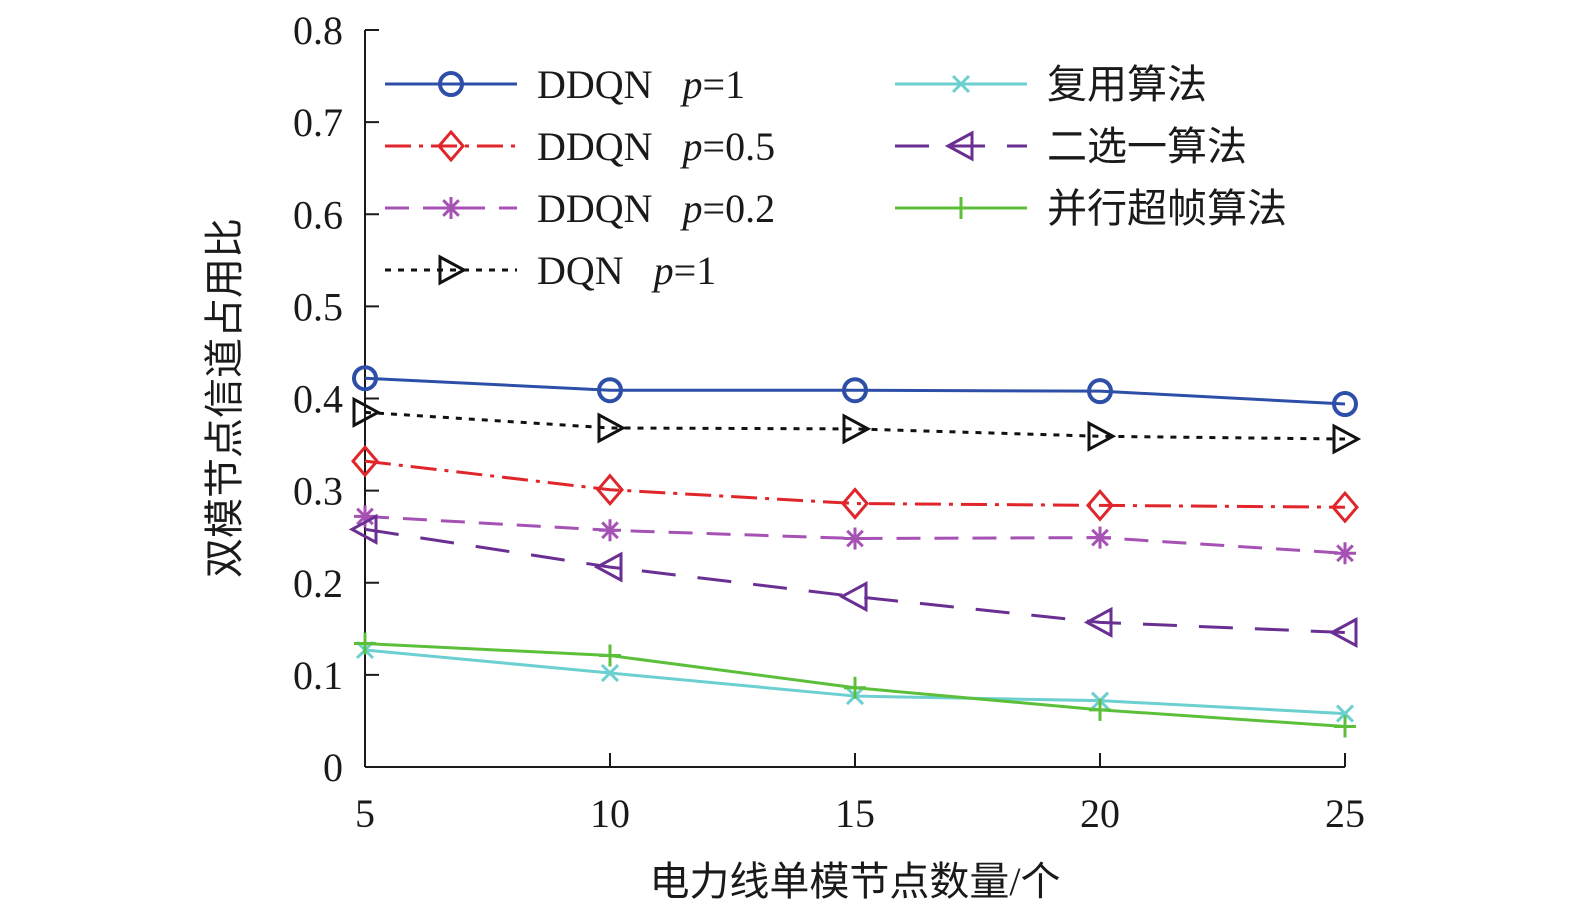 The height and width of the screenshot is (920, 1575). What do you see at coordinates (365, 813) in the screenshot?
I see `x-tick-label: 5` at bounding box center [365, 813].